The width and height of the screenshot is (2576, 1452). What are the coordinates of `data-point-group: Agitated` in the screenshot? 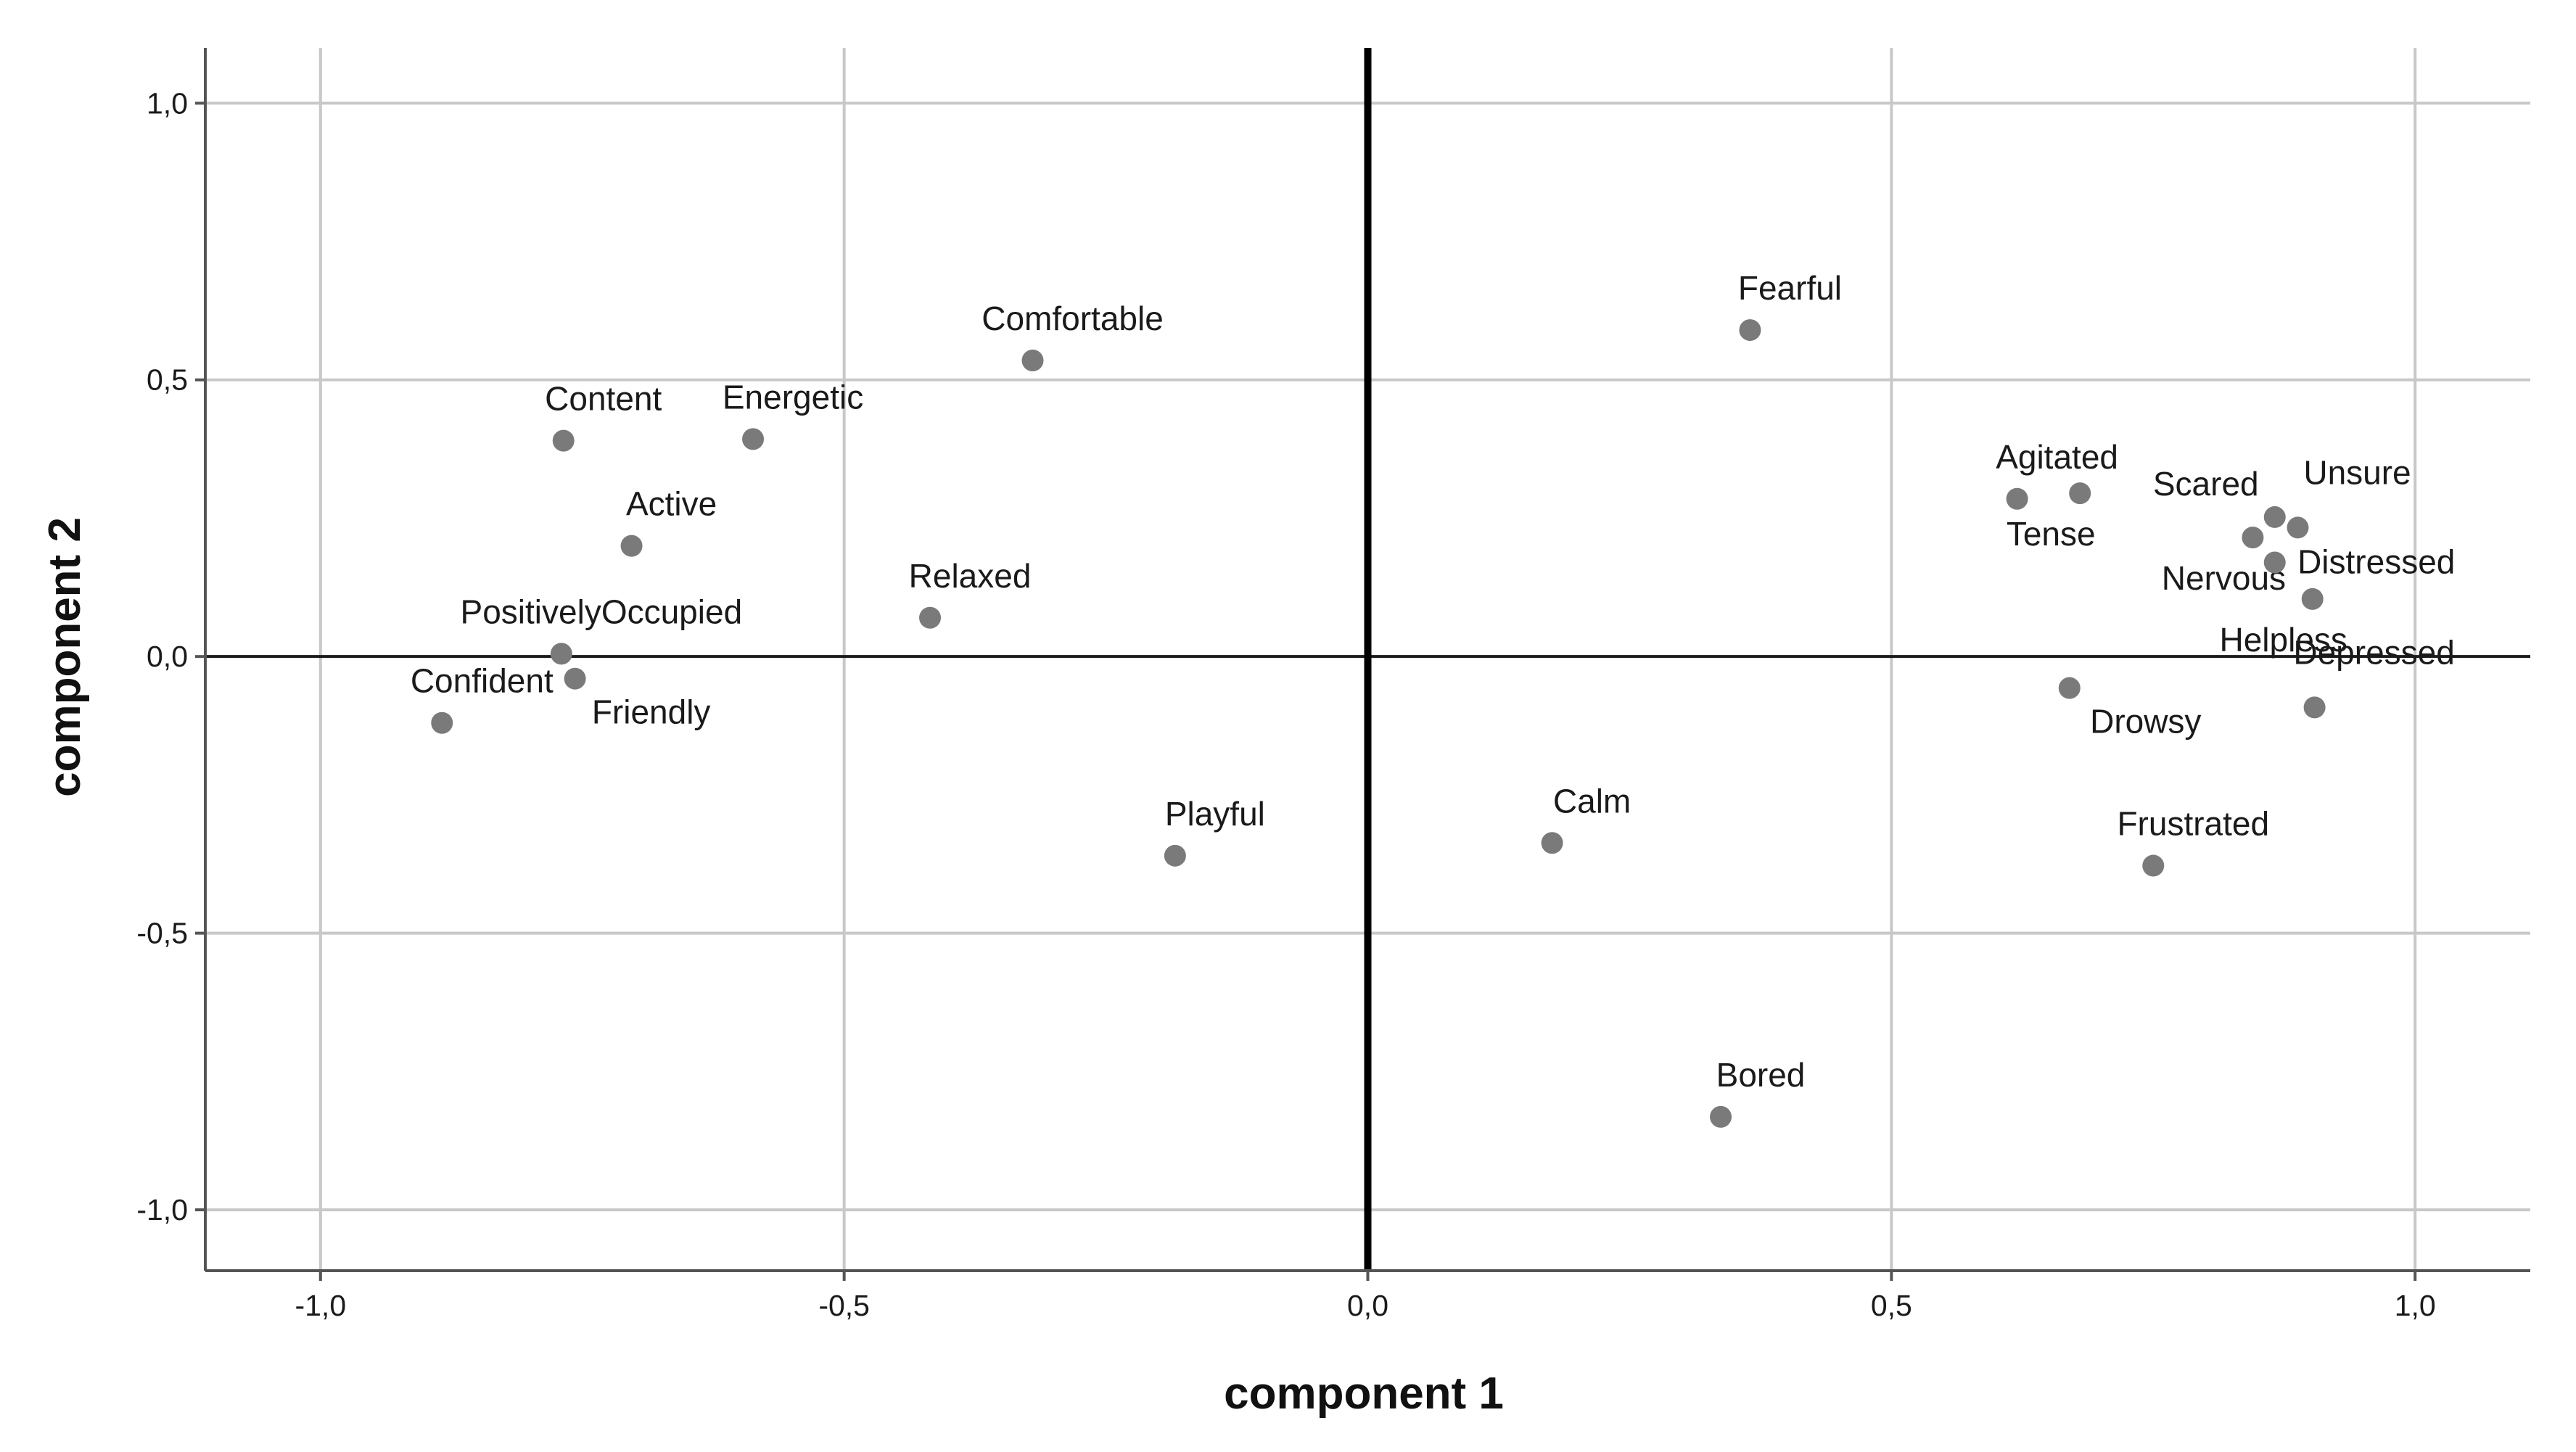 It's located at (2057, 474).